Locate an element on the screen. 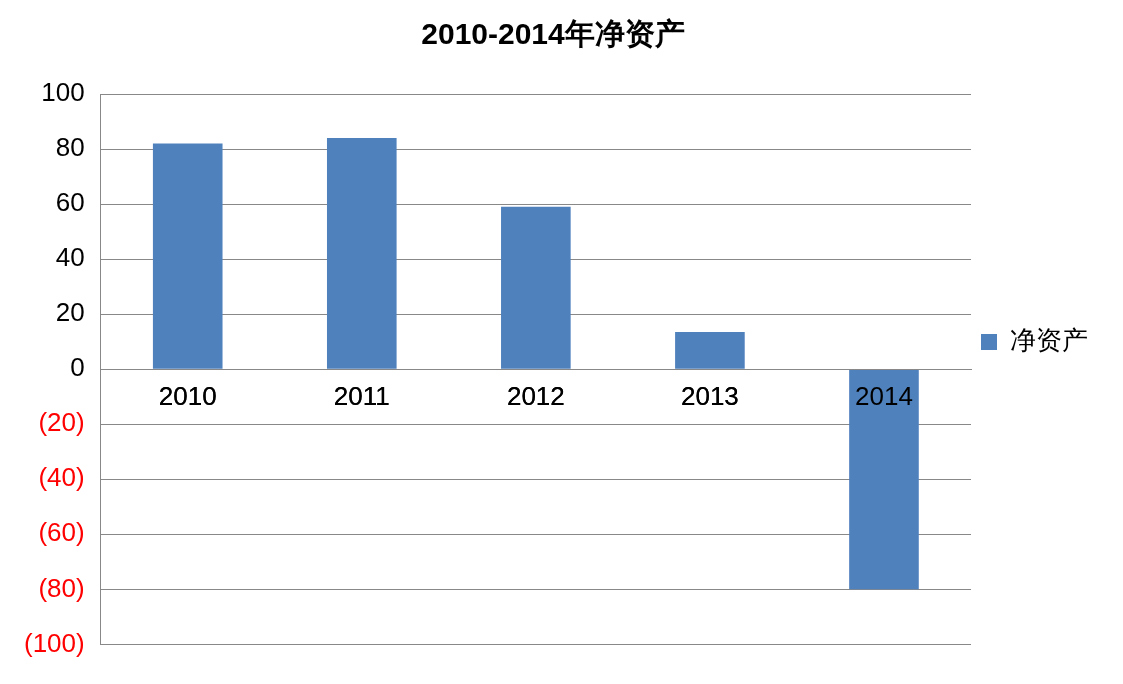  y-tick-label: 20 is located at coordinates (70, 312).